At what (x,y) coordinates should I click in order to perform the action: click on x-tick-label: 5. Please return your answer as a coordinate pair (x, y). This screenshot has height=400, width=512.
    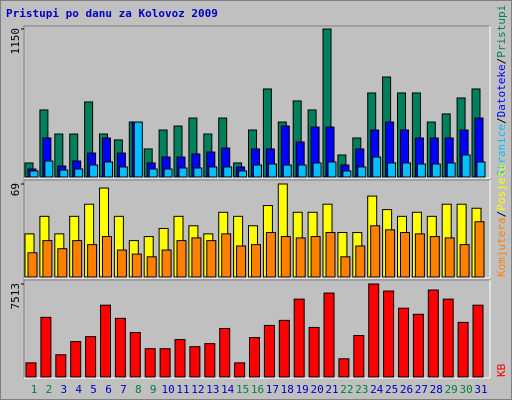
    Looking at the image, I should click on (93, 389).